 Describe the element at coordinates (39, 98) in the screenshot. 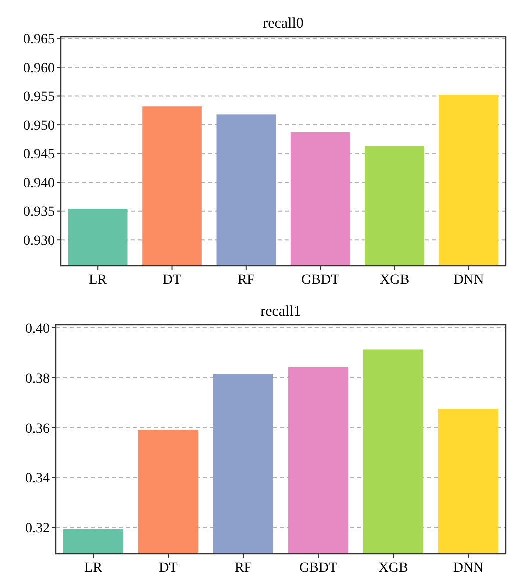

I see `y-tick-label: 0.955` at that location.